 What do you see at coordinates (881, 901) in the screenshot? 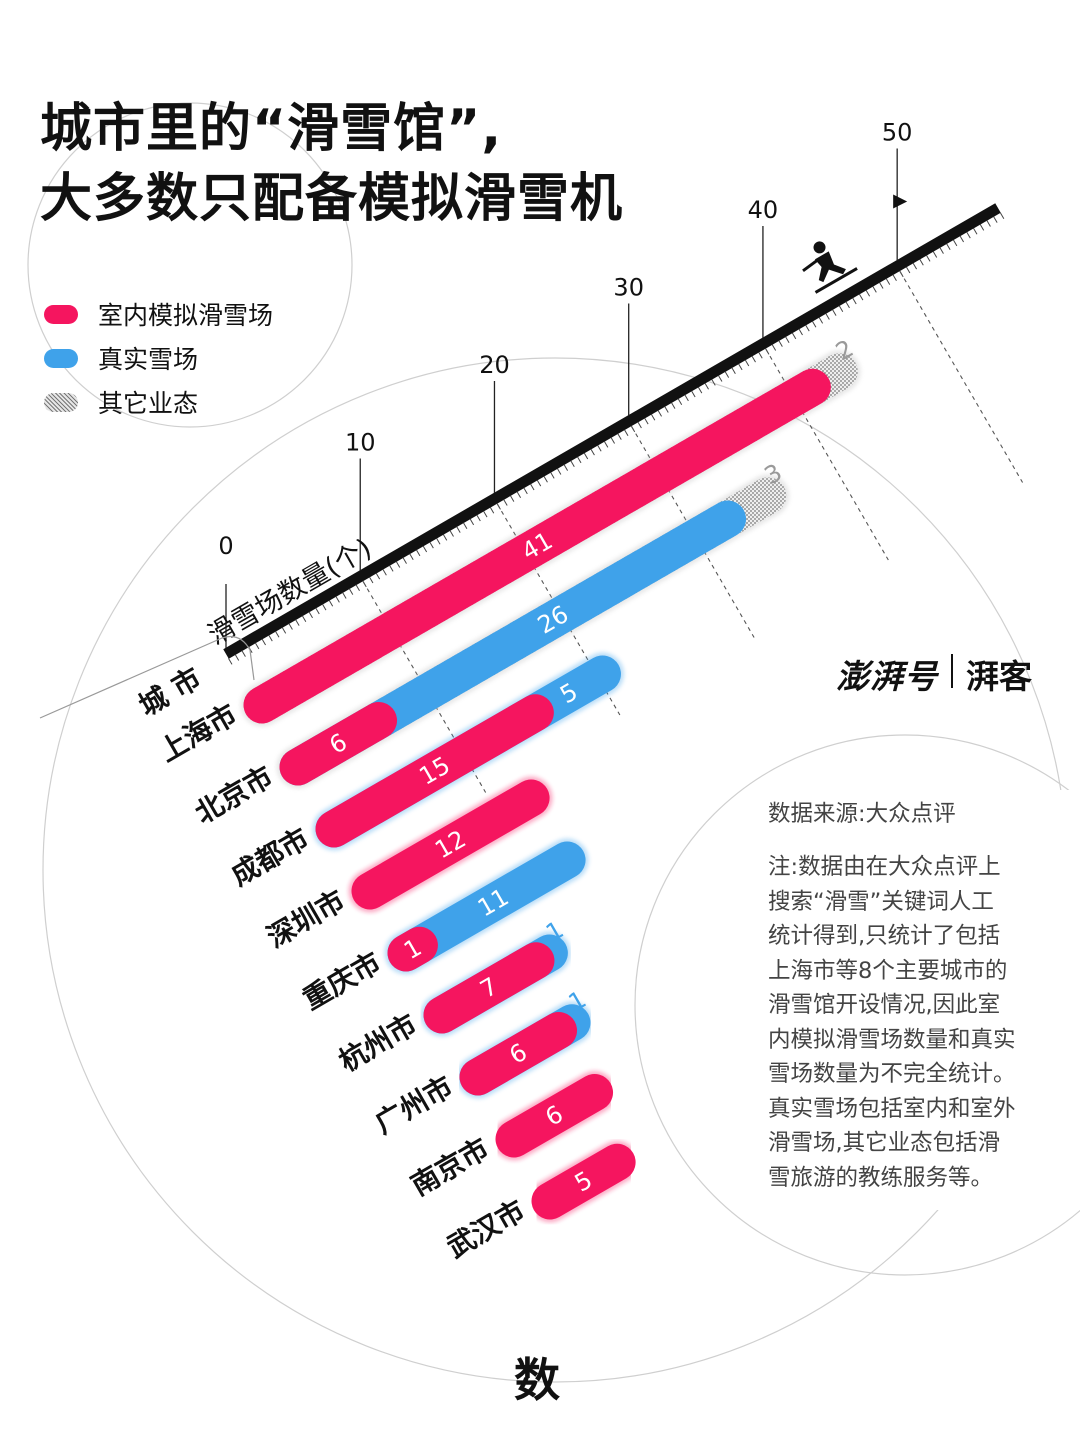
I see `note-line: 搜索“滑雪”关键词人工` at bounding box center [881, 901].